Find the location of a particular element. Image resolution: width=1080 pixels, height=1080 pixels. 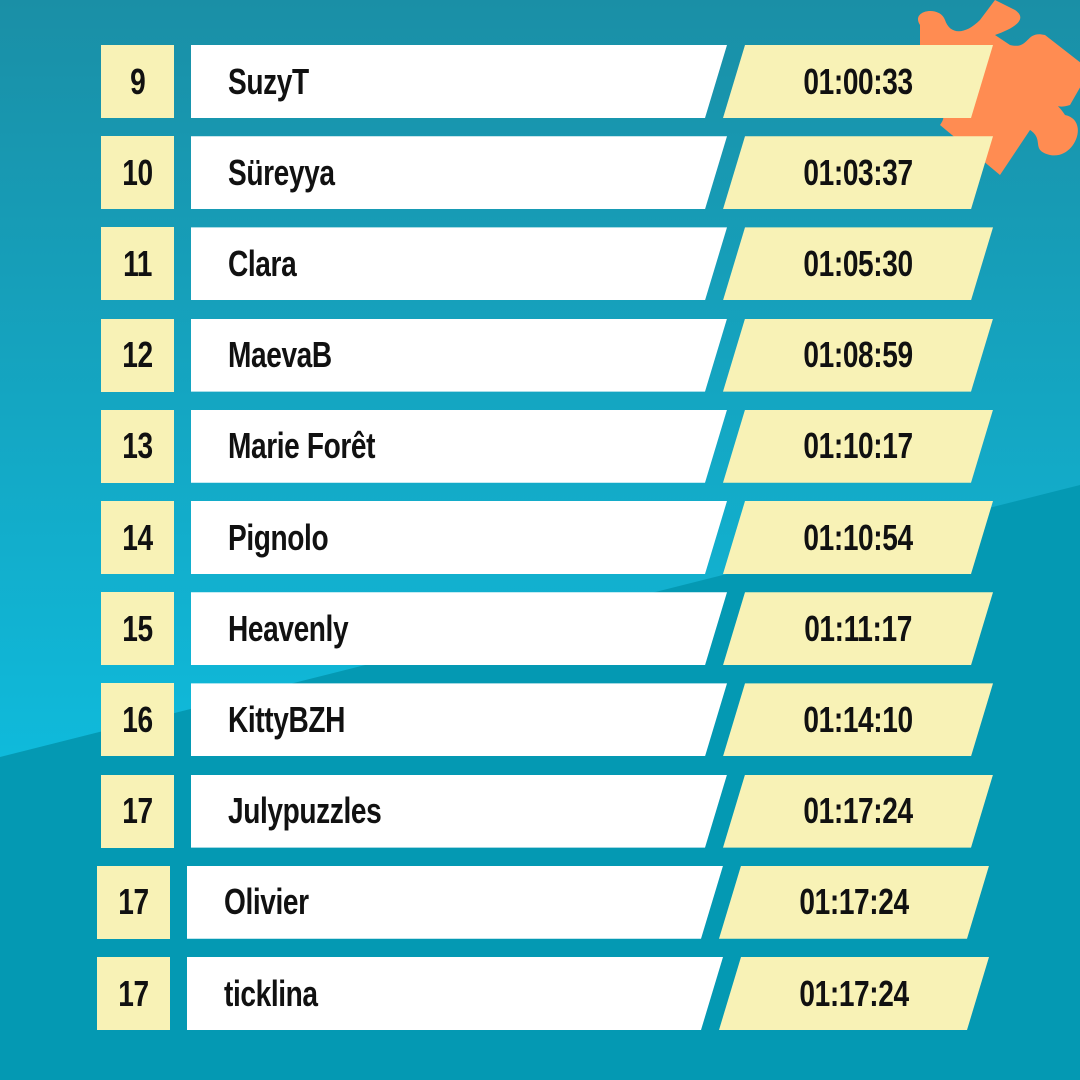

leaderboard-row: 17 ticklina 01:17:24 is located at coordinates (540, 993).